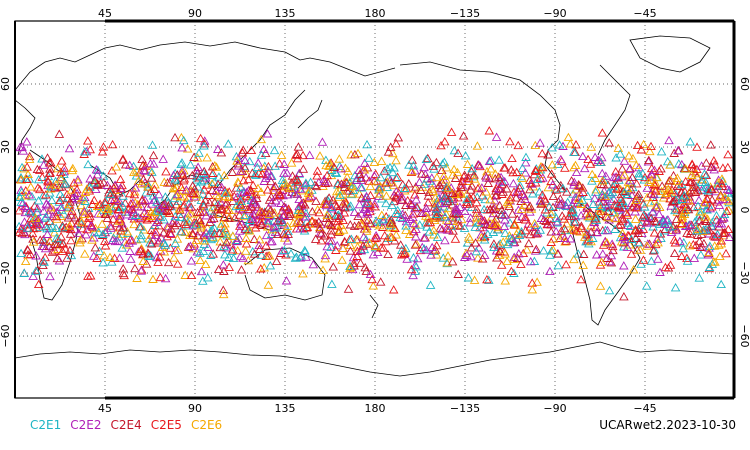 The width and height of the screenshot is (750, 450). What do you see at coordinates (375, 13) in the screenshot?
I see `top-lon-label: 180` at bounding box center [375, 13].